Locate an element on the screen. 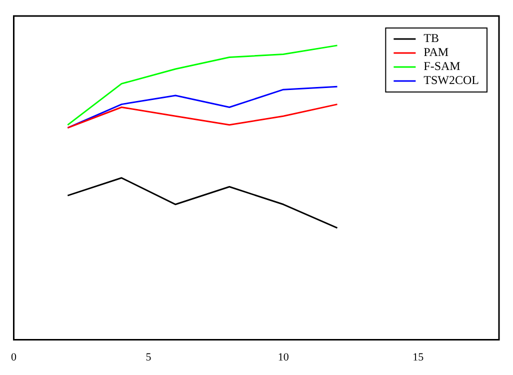 The height and width of the screenshot is (375, 513). x-tick-label: 15 is located at coordinates (418, 357).